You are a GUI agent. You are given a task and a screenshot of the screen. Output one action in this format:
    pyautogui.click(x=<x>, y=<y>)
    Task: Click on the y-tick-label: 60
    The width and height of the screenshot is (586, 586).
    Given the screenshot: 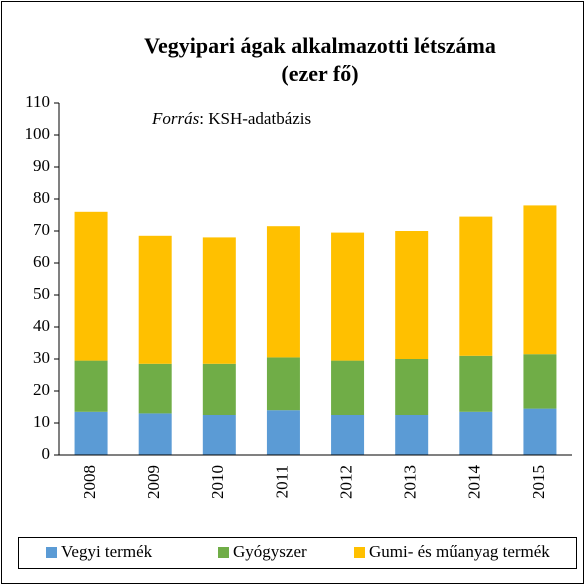 What is the action you would take?
    pyautogui.click(x=41, y=261)
    